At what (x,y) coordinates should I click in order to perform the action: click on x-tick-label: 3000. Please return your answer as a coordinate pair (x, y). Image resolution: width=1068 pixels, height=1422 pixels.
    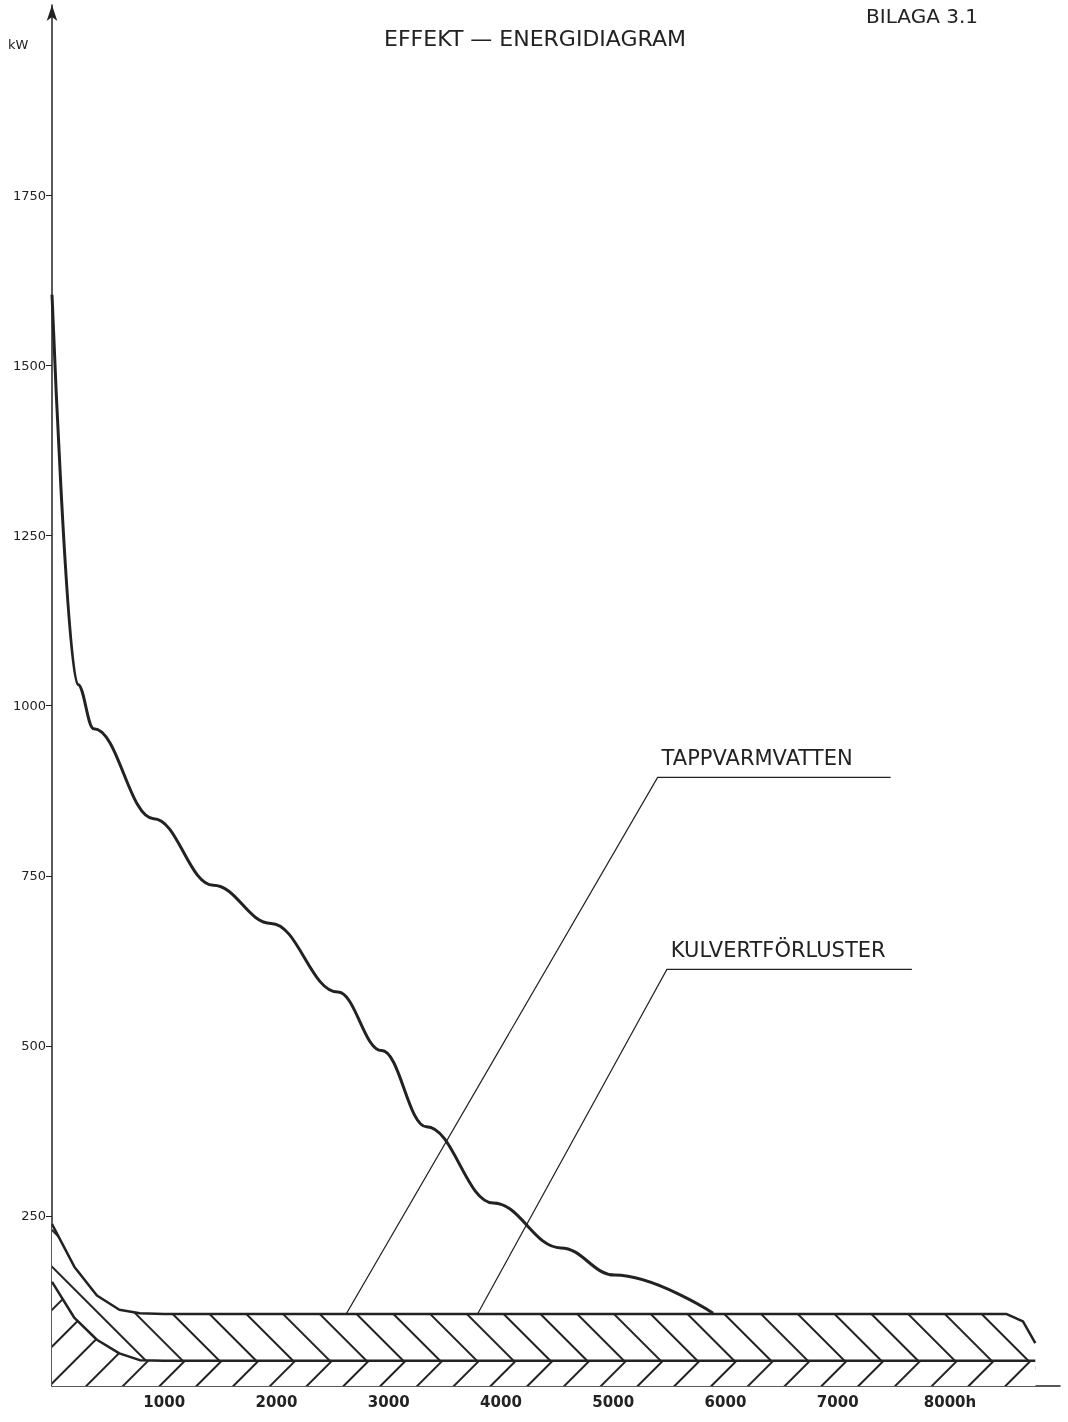
    Looking at the image, I should click on (388, 1401).